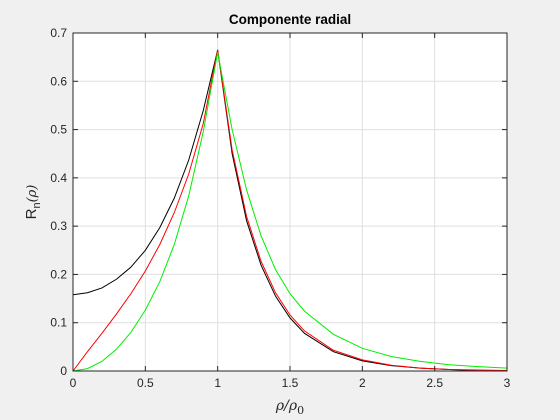  What do you see at coordinates (58, 81) in the screenshot?
I see `y-tick-label: 0.6` at bounding box center [58, 81].